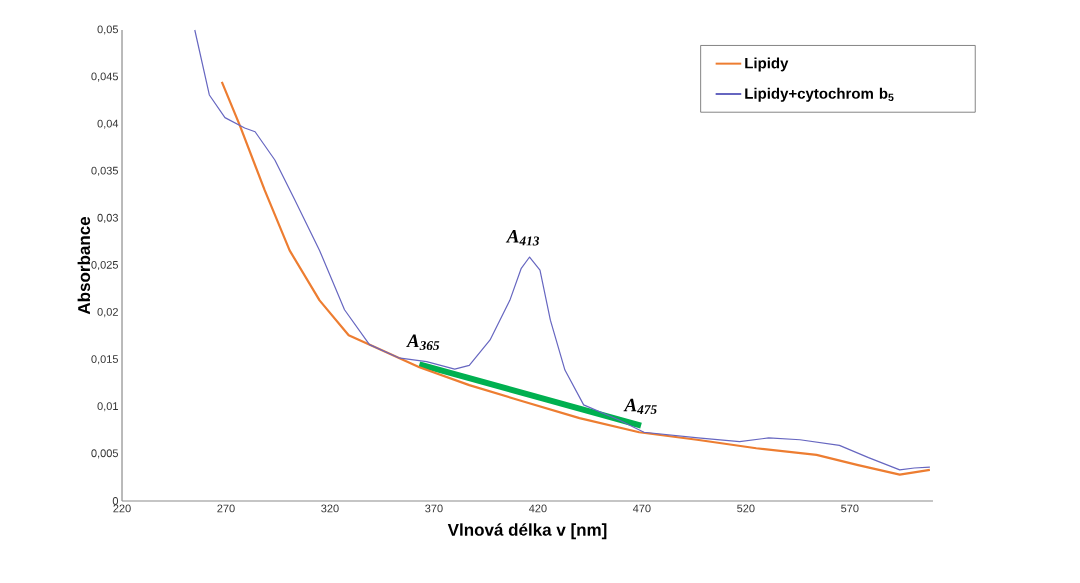 This screenshot has height=583, width=1080. I want to click on y-axis-title: Absorbance, so click(84, 265).